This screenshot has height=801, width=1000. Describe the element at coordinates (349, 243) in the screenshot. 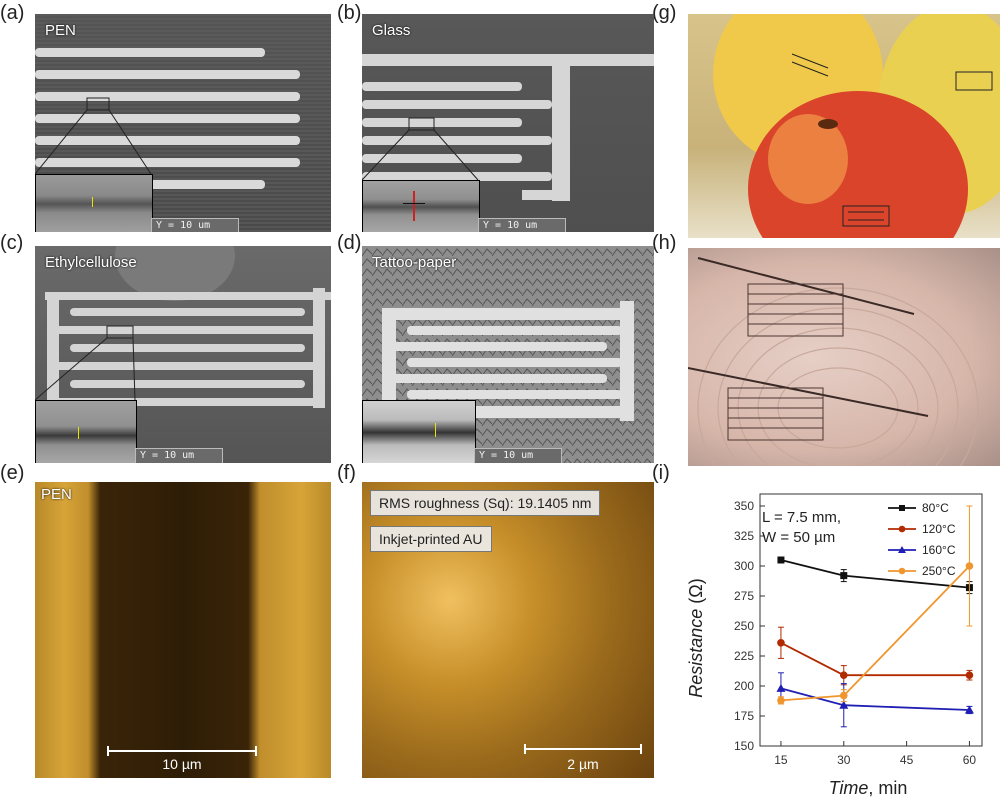

I see `panel-label-d: (d)` at that location.